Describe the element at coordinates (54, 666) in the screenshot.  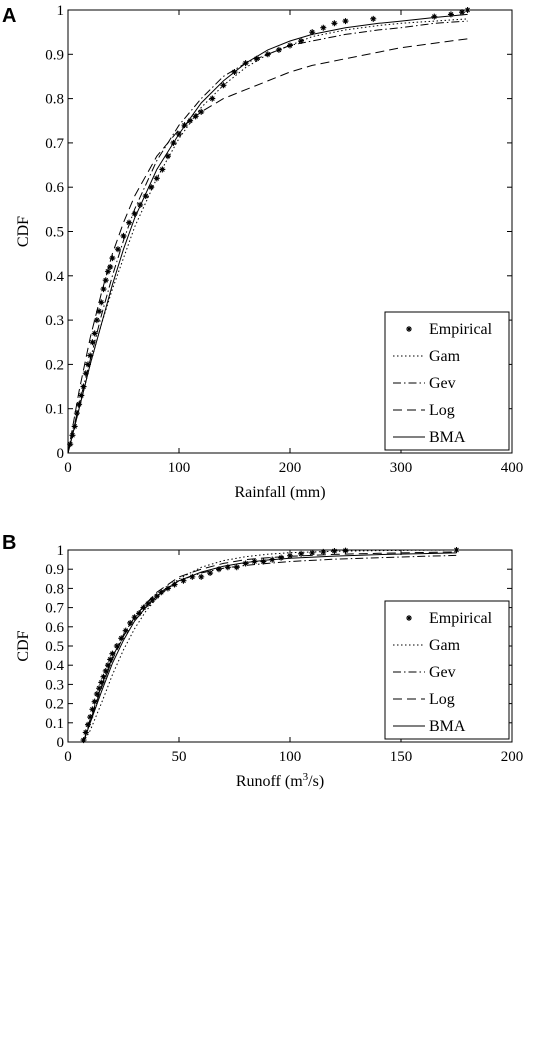
I see `panel-b-y-tick-label: 0.4` at that location.